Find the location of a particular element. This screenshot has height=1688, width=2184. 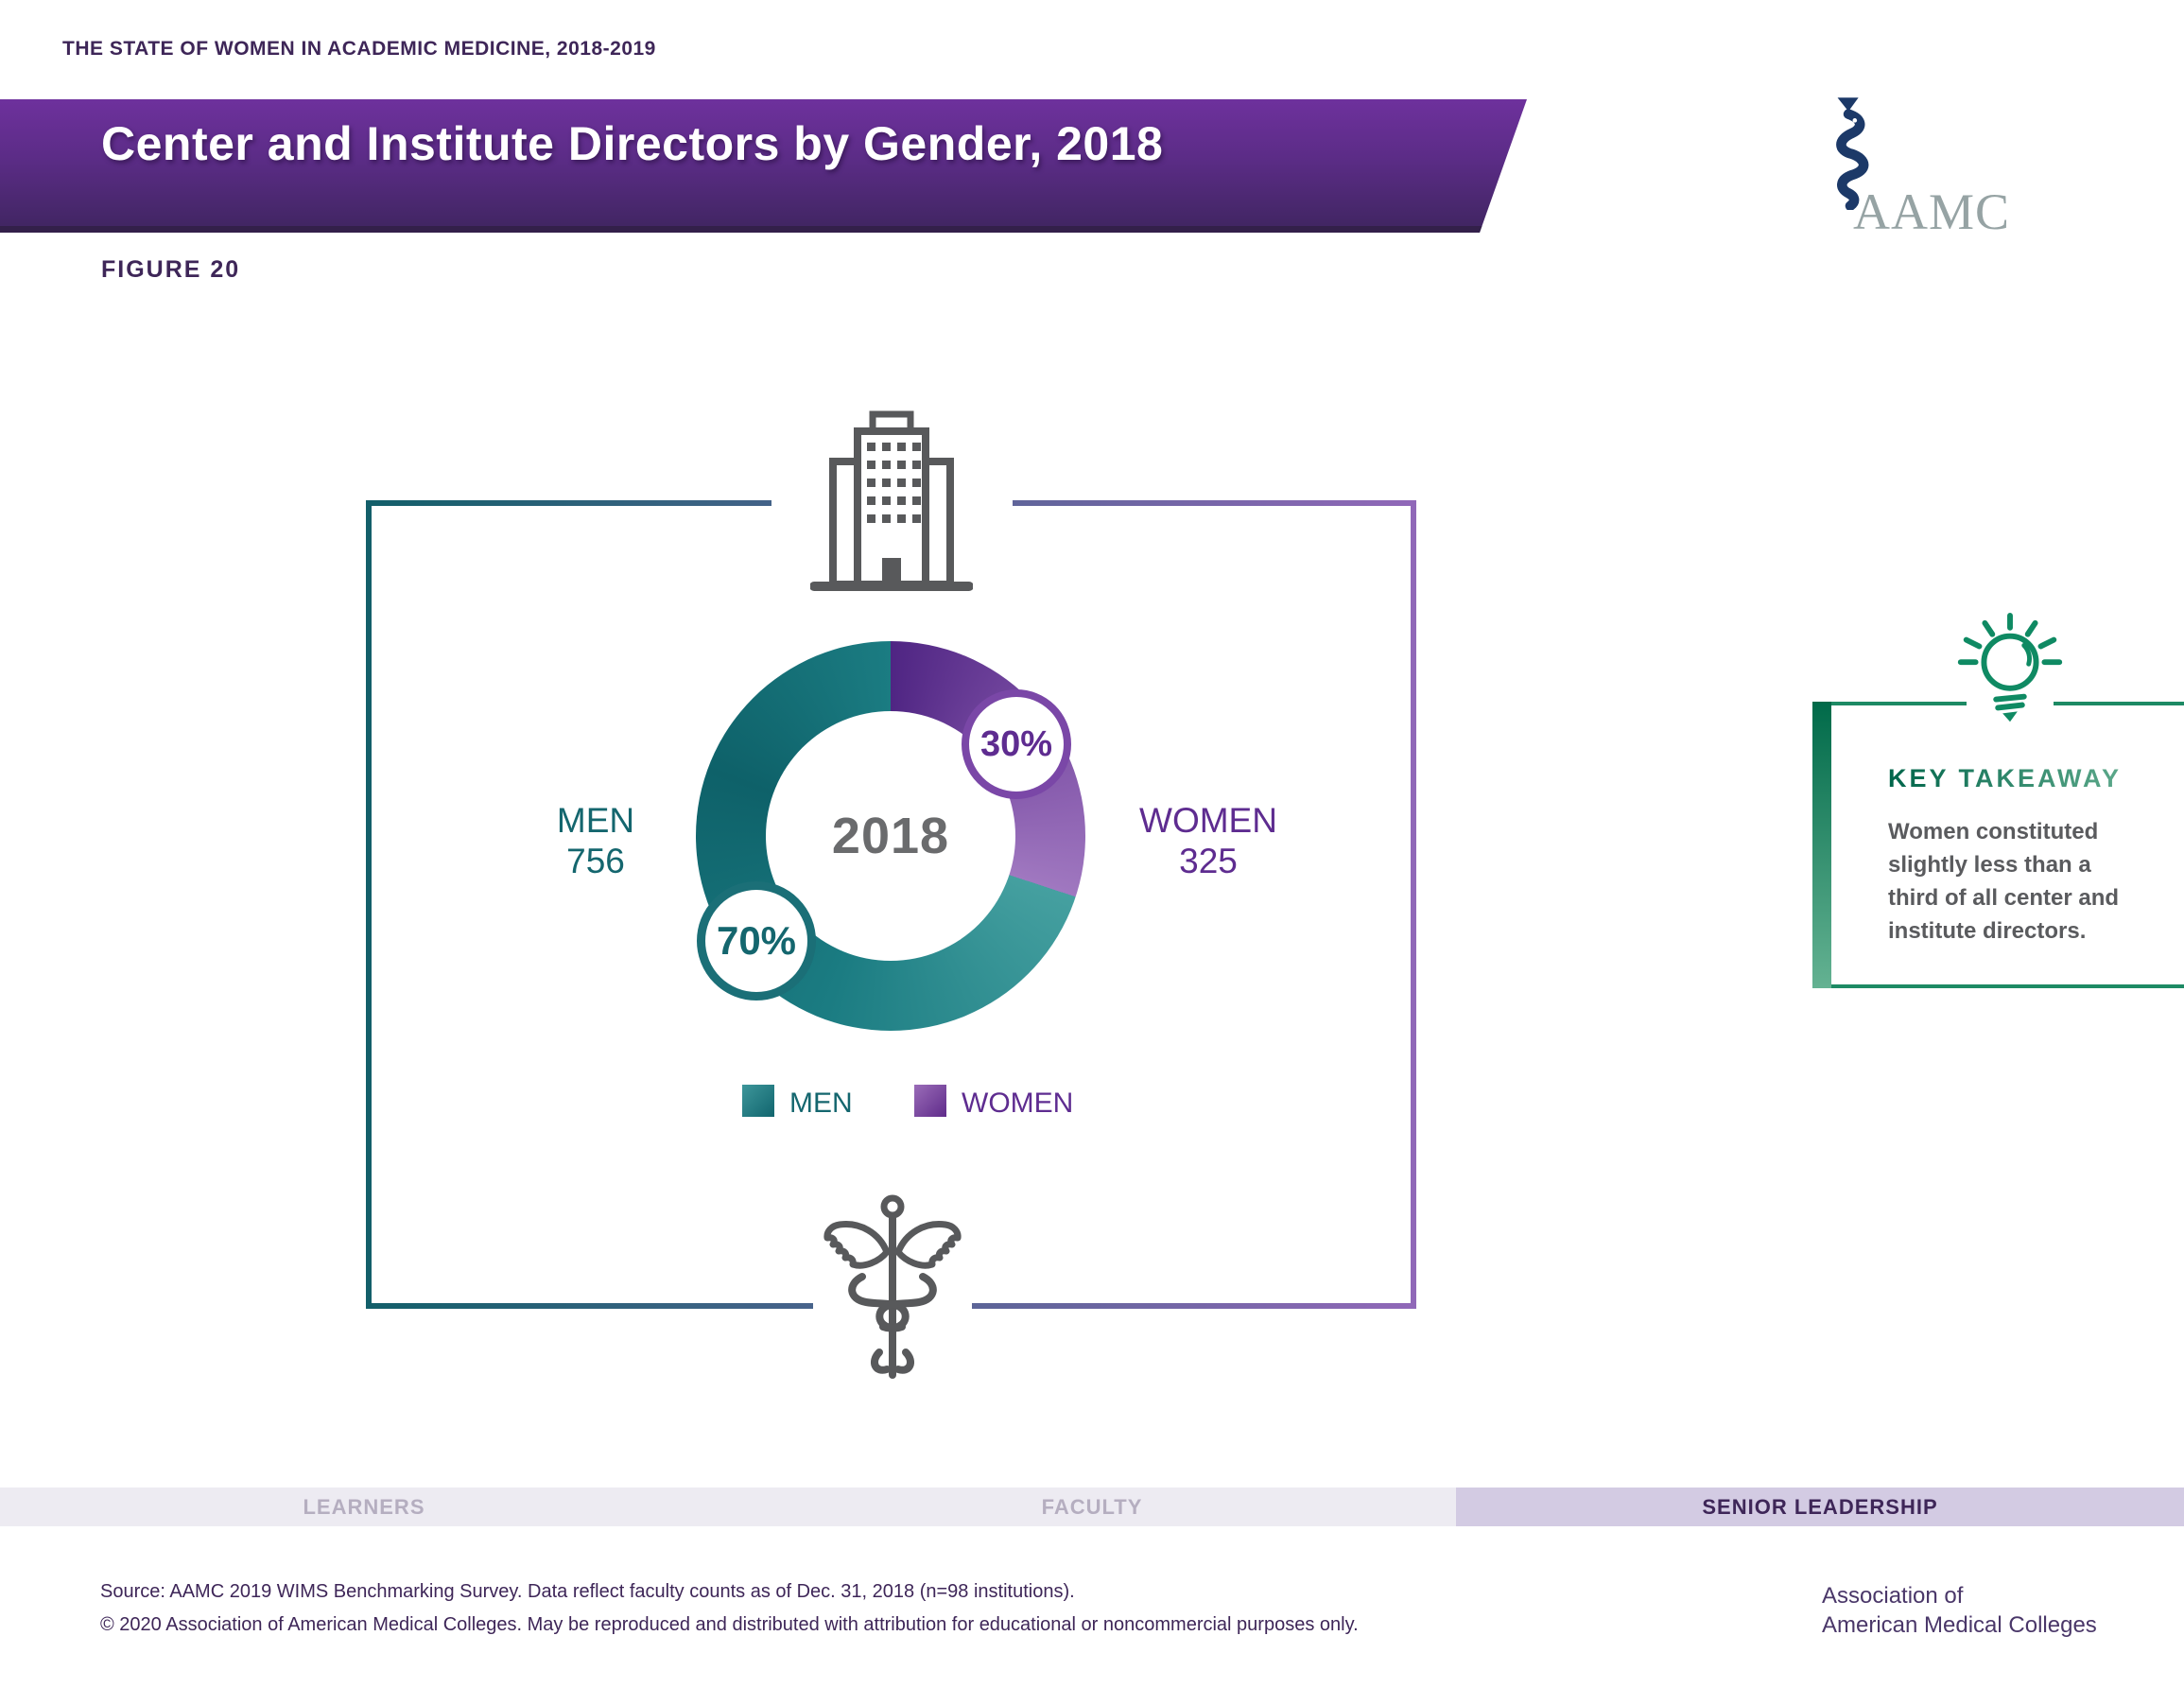

women-percent-badge: 30% is located at coordinates (1016, 744).